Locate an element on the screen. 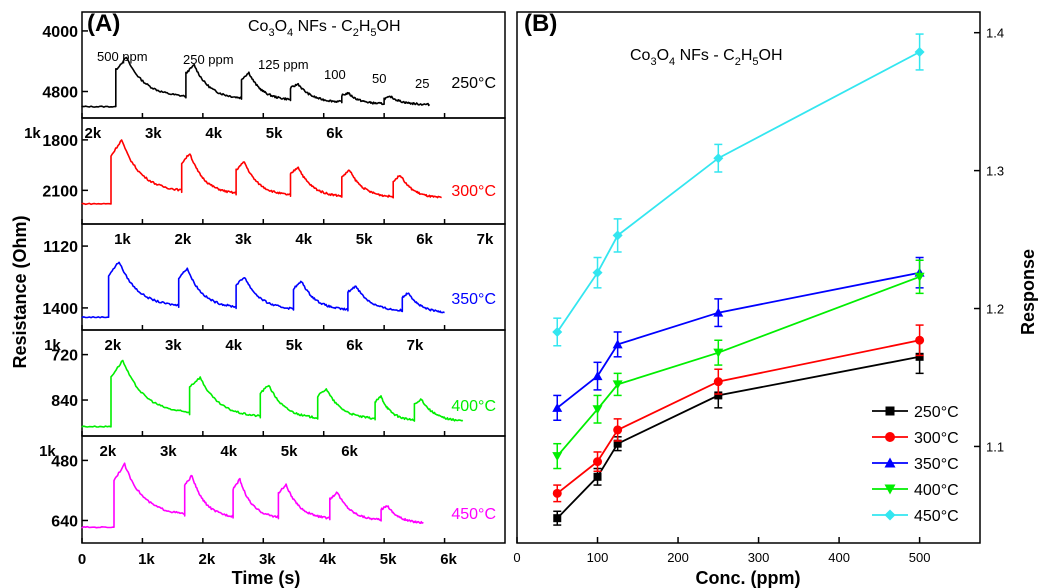 The height and width of the screenshot is (588, 1041). x-tick-label: 500 is located at coordinates (920, 557).